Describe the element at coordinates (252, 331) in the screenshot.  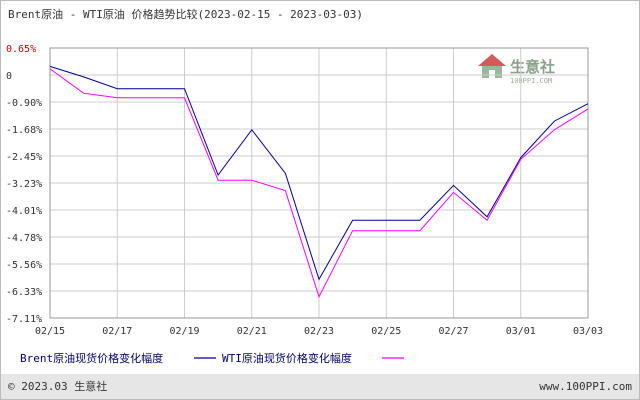
I see `x-tick-label: 02/21` at that location.